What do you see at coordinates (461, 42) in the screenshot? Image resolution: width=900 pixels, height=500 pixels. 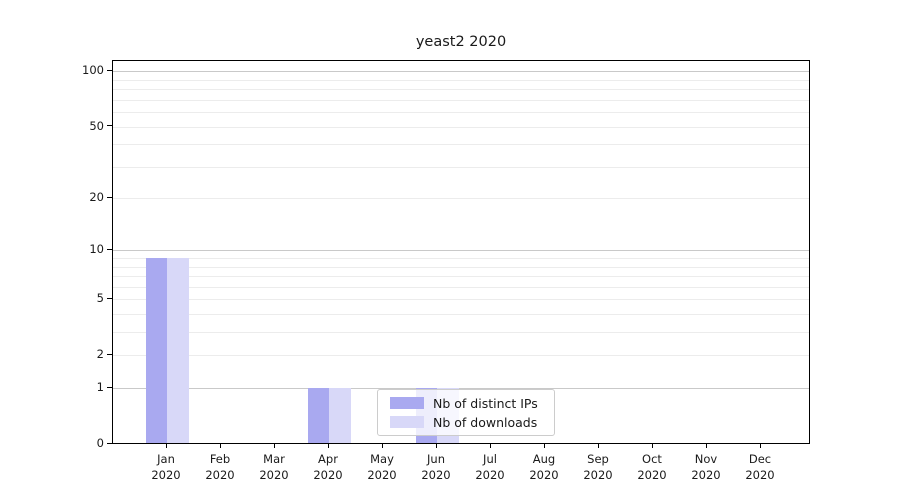 I see `chart-title: yeast2 2020` at bounding box center [461, 42].